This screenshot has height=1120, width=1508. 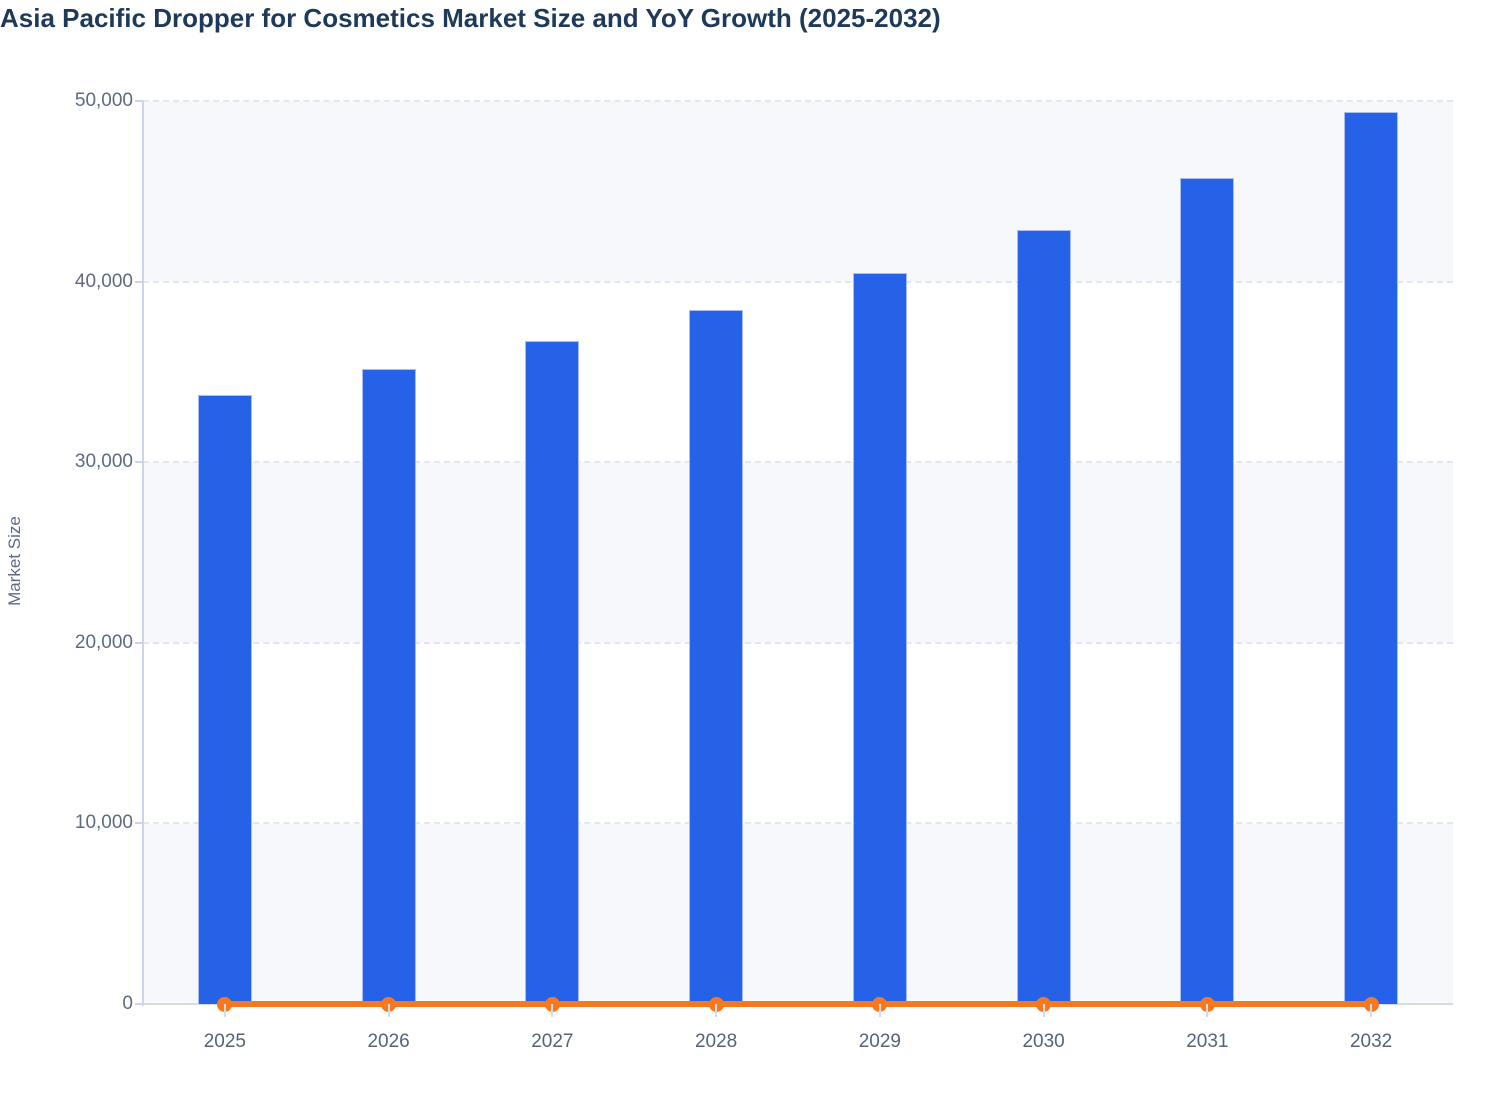 What do you see at coordinates (552, 672) in the screenshot?
I see `bar-2027` at bounding box center [552, 672].